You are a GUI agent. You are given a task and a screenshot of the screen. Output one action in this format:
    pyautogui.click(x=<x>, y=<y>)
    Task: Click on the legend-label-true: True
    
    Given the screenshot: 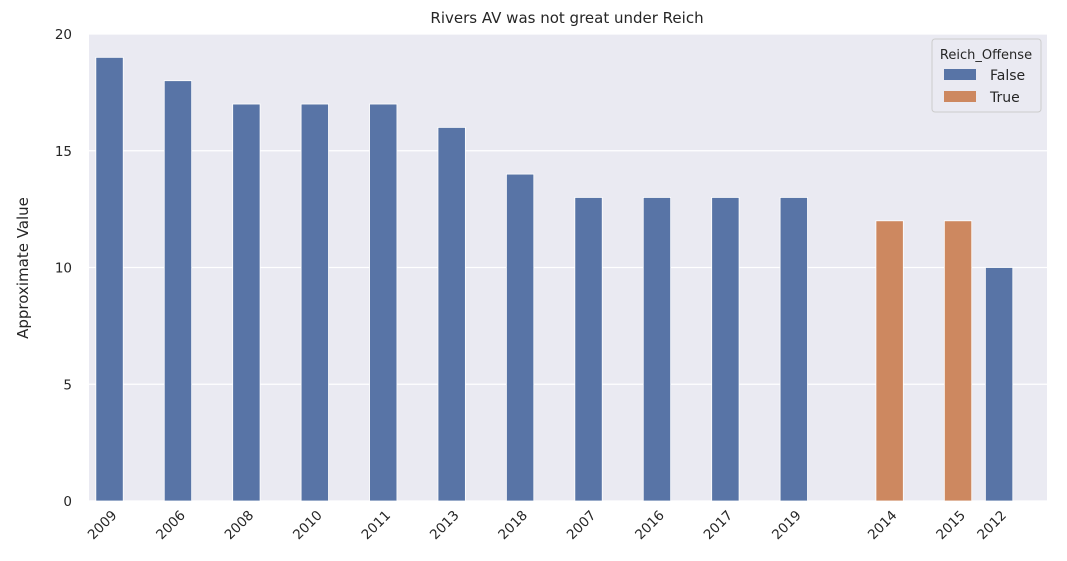 What is the action you would take?
    pyautogui.click(x=1004, y=98)
    